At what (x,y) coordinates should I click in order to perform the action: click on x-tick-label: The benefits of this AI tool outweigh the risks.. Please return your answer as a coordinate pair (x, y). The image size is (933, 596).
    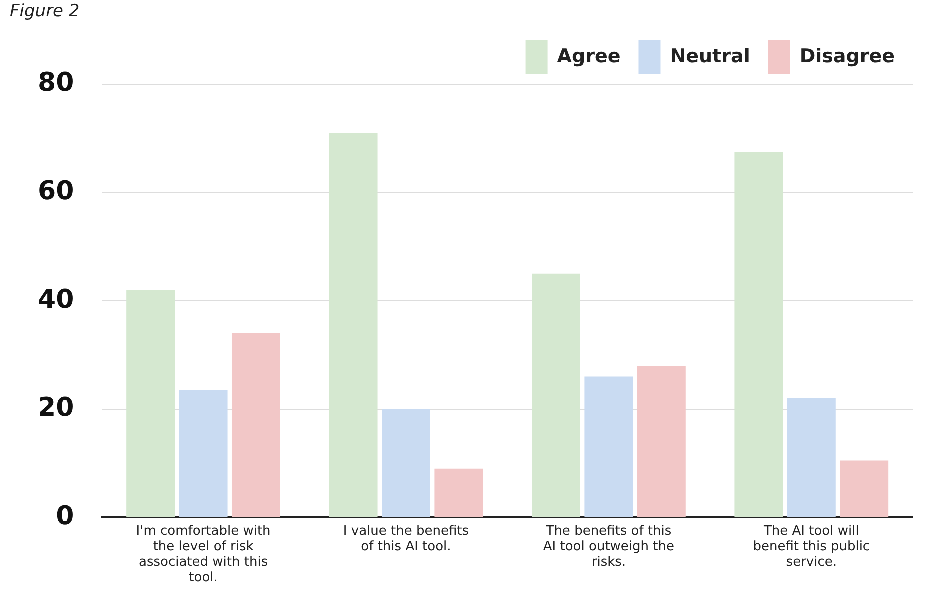
    Looking at the image, I should click on (608, 547).